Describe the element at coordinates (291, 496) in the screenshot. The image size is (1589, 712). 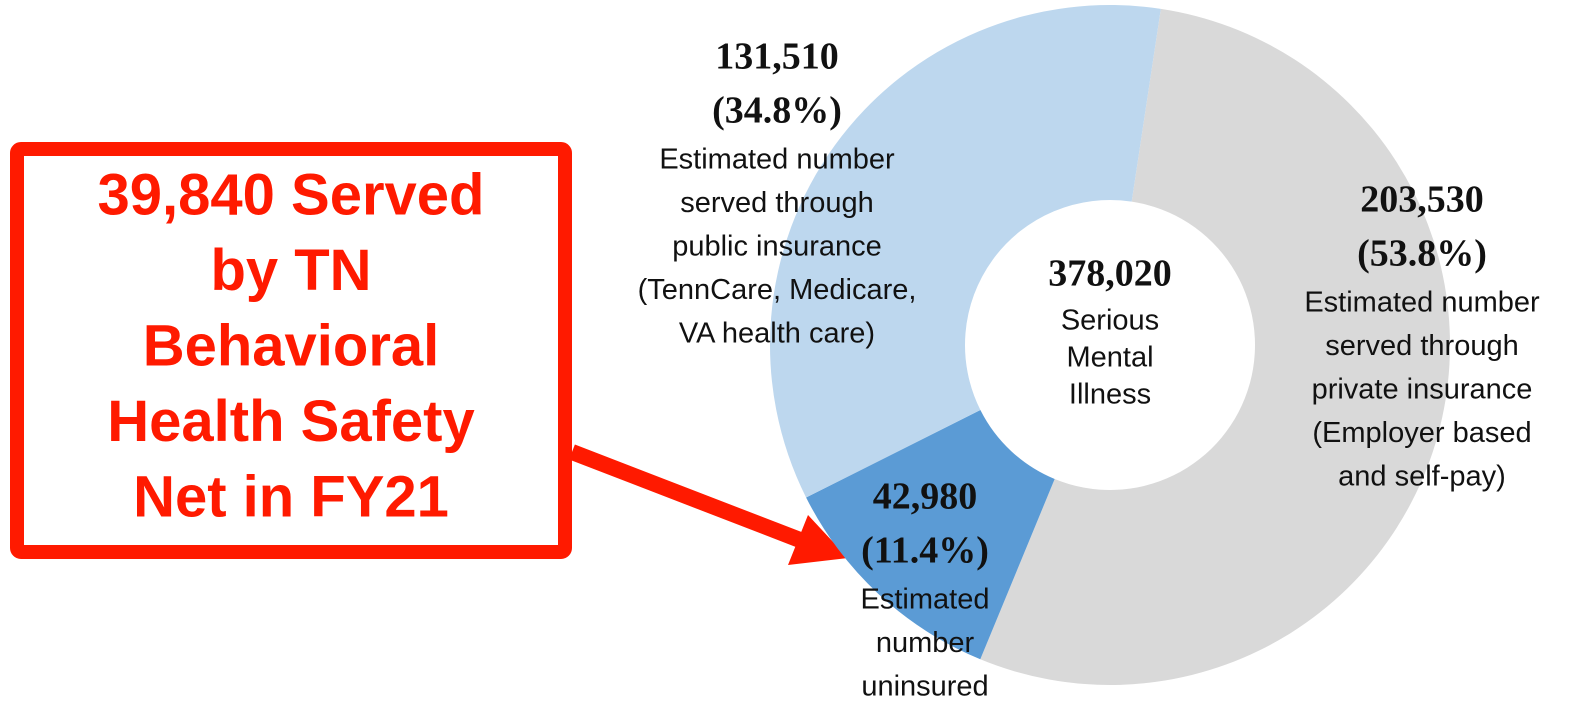
I see `callout-text: Net in FY21` at that location.